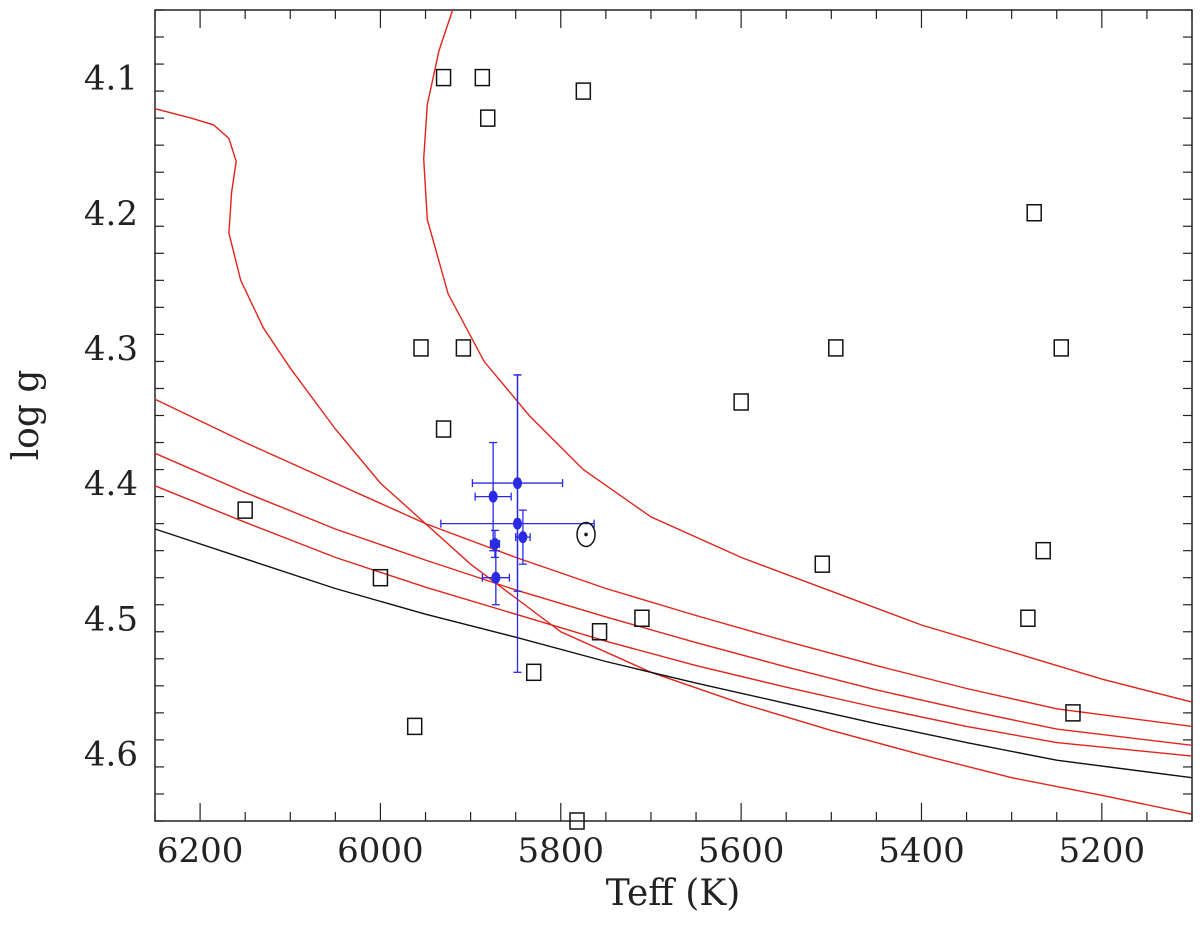 This screenshot has height=932, width=1200. Describe the element at coordinates (111, 349) in the screenshot. I see `y-tick-label: 4.3` at that location.